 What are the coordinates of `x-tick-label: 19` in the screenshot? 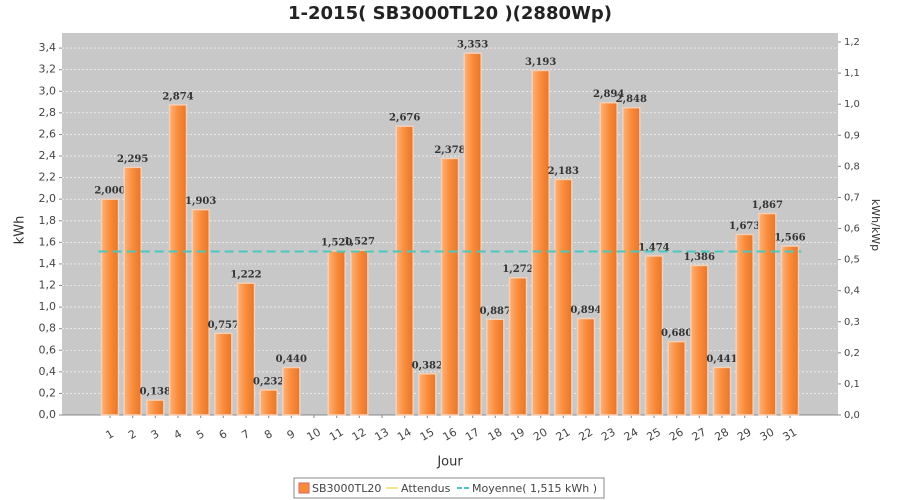 It's located at (517, 434).